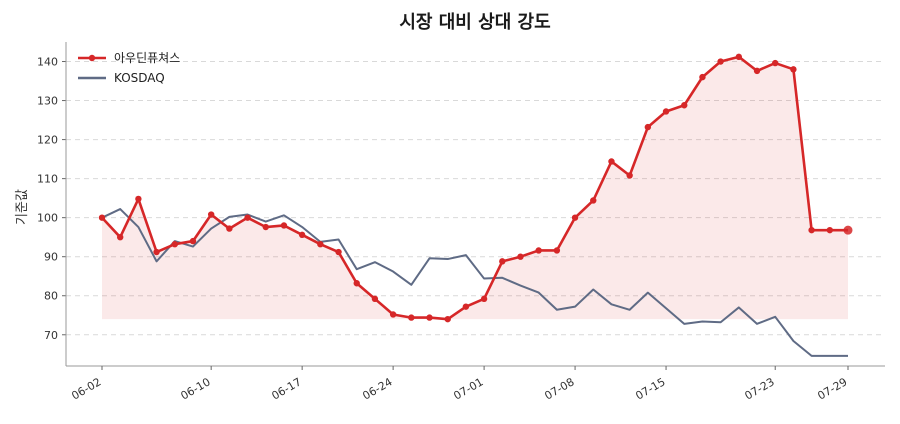 The width and height of the screenshot is (900, 424). Describe the element at coordinates (195, 388) in the screenshot. I see `x-tick-label: 06-10` at that location.